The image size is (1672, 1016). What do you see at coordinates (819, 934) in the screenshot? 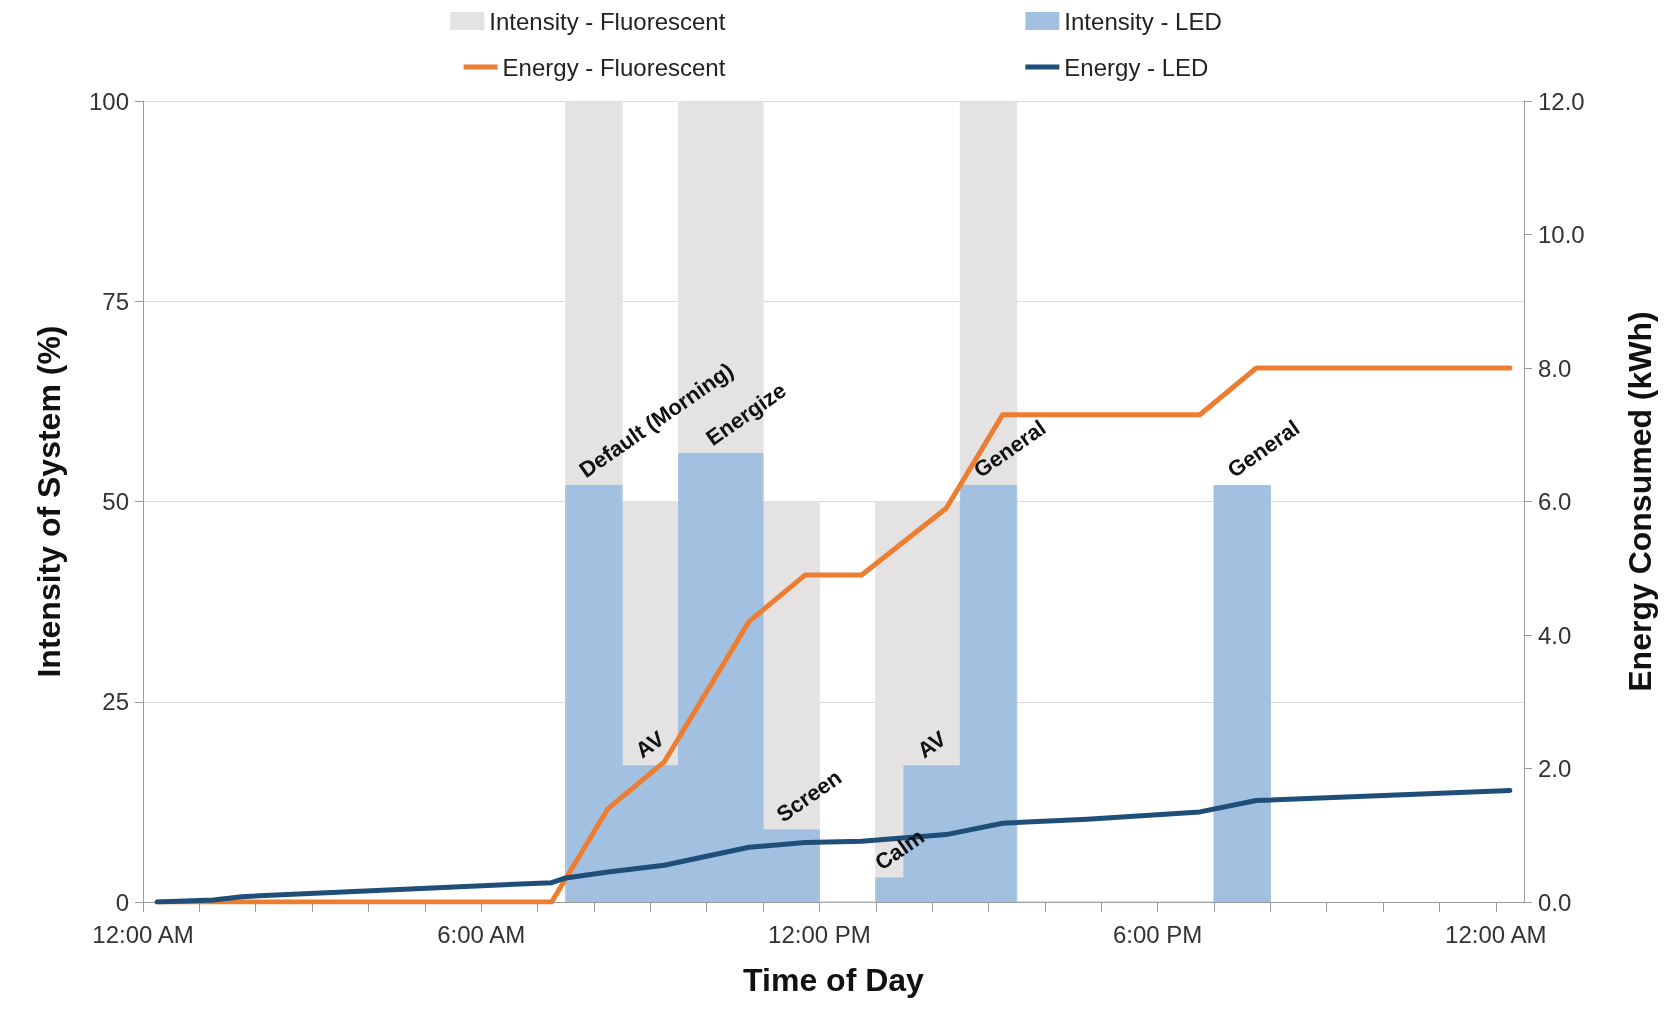
I see `x-tick-label: 12:00 PM` at bounding box center [819, 934].